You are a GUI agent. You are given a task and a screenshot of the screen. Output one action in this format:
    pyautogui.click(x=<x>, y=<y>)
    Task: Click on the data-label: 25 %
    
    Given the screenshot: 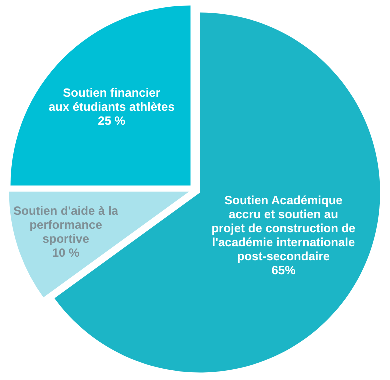 What is the action you would take?
    pyautogui.click(x=112, y=121)
    